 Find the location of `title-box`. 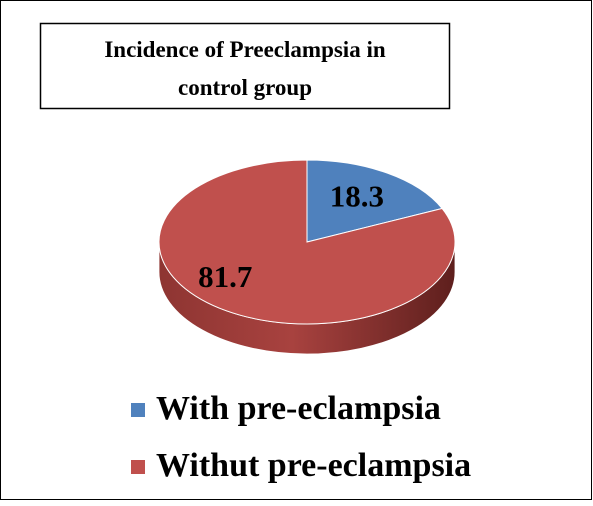

title-box is located at coordinates (245, 66).